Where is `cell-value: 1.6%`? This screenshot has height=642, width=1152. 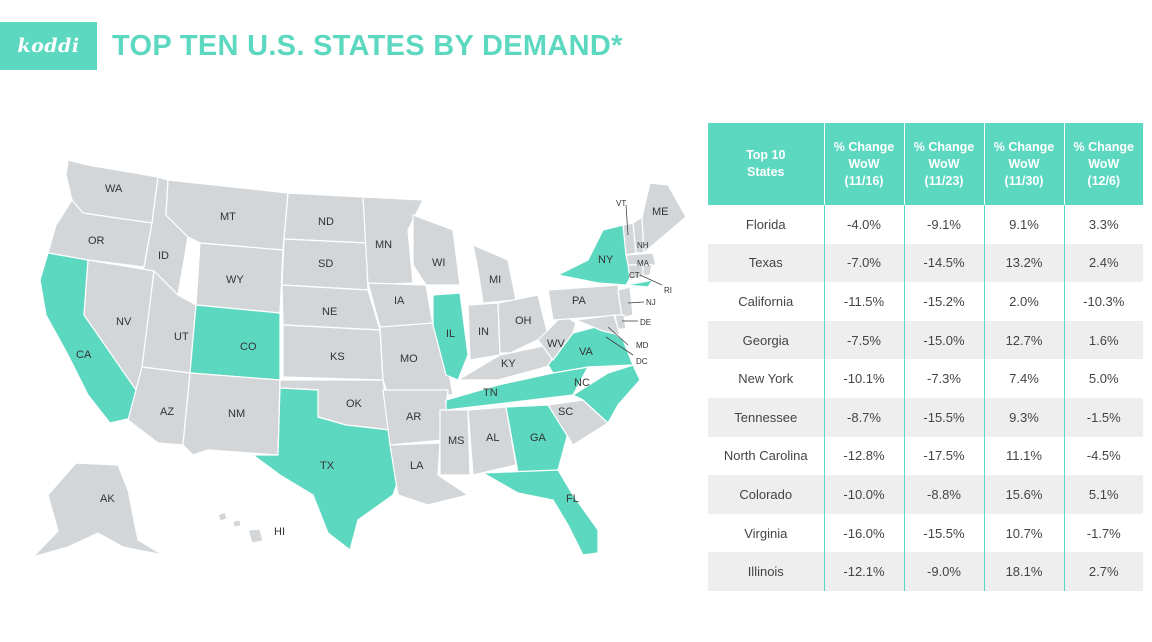 cell-value: 1.6% is located at coordinates (1103, 340).